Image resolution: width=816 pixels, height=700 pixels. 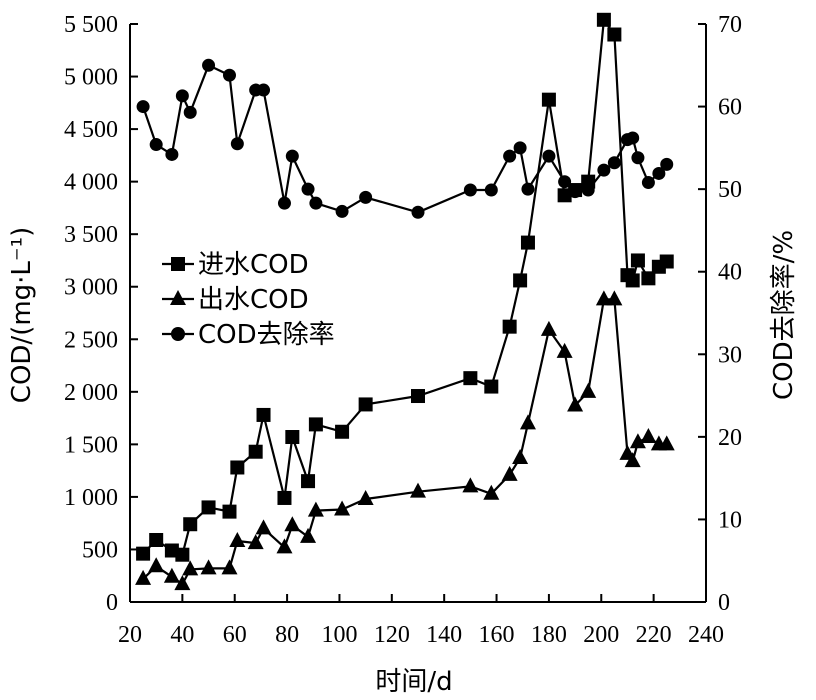 What do you see at coordinates (730, 25) in the screenshot?
I see `y-right-tick-label: 70` at bounding box center [730, 25].